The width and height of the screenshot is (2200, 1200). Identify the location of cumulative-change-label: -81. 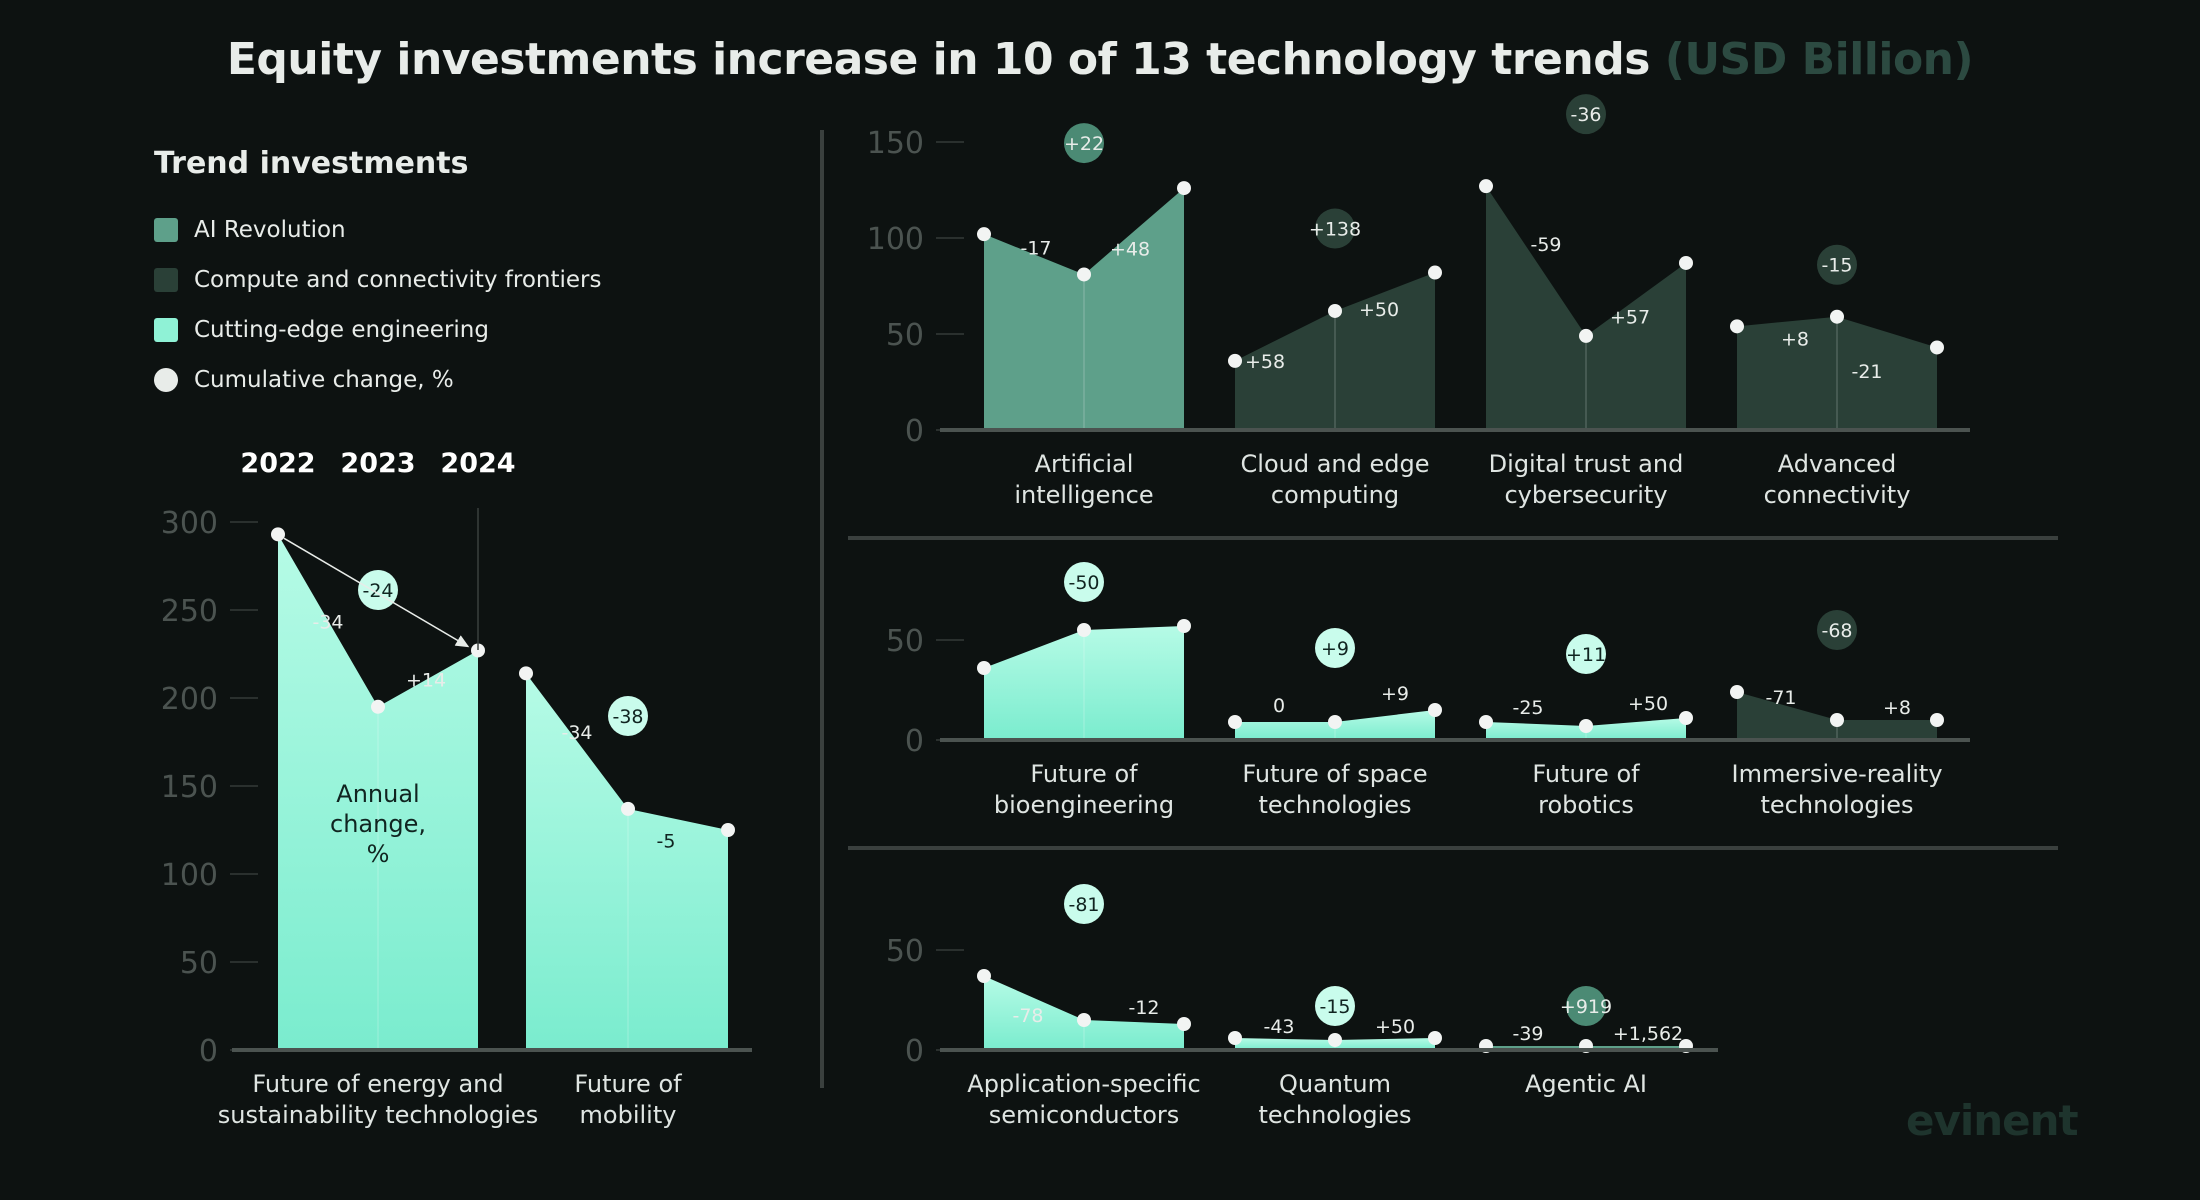
(1083, 905).